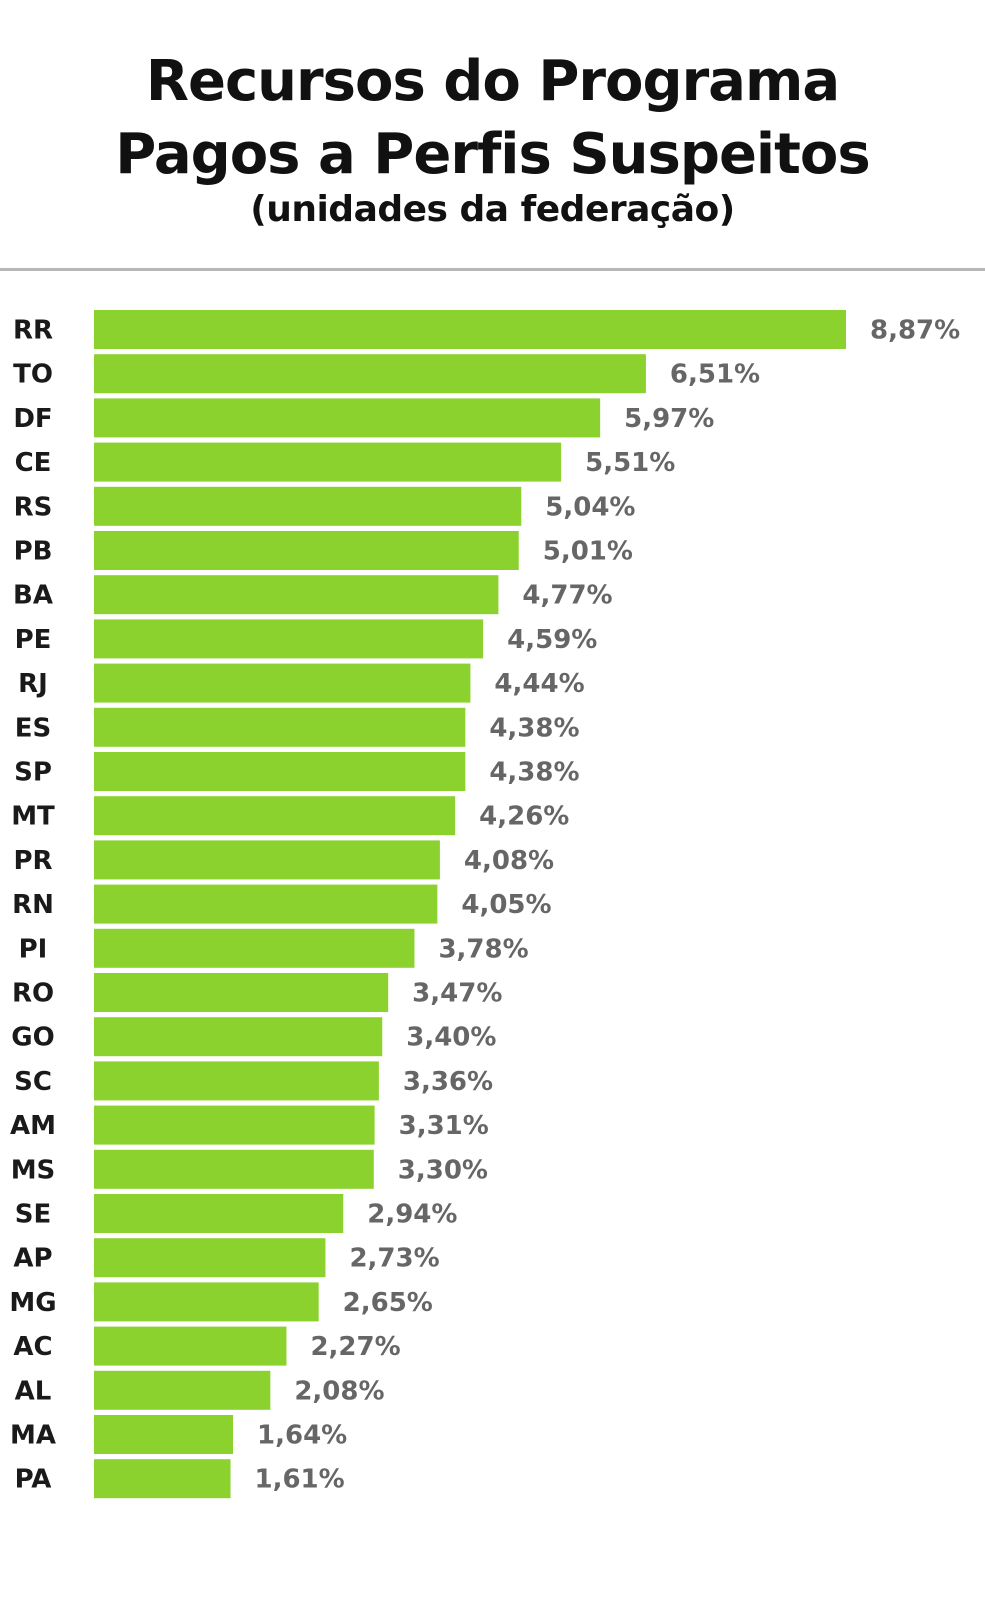 The height and width of the screenshot is (1597, 985). I want to click on category-label-ma: MA, so click(33, 1436).